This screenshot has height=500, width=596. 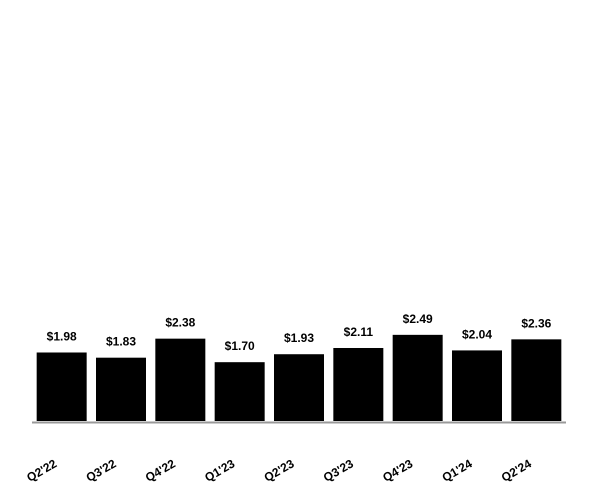 What do you see at coordinates (338, 470) in the screenshot?
I see `x-tick-label: Q3'23` at bounding box center [338, 470].